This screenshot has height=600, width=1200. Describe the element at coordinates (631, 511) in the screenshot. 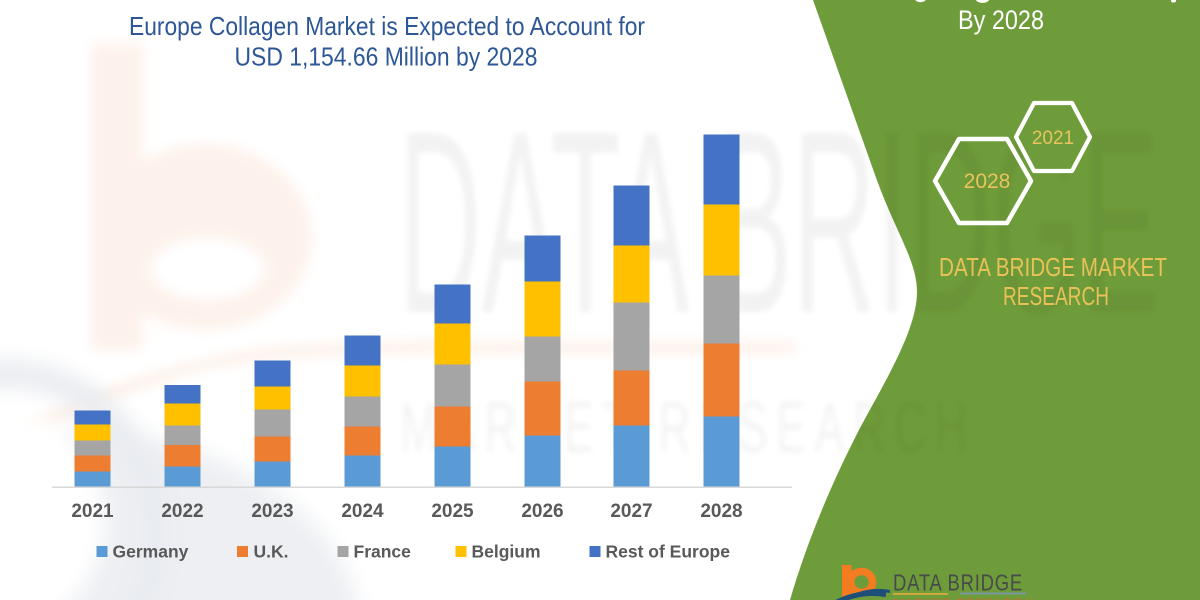

I see `svg-text: 2027` at that location.